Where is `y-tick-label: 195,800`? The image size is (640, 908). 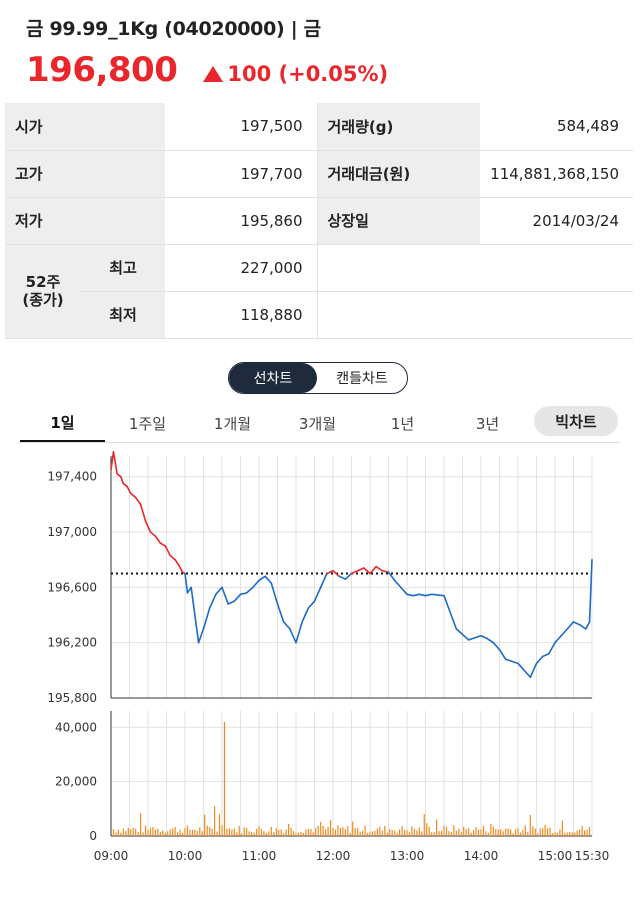 y-tick-label: 195,800 is located at coordinates (72, 698).